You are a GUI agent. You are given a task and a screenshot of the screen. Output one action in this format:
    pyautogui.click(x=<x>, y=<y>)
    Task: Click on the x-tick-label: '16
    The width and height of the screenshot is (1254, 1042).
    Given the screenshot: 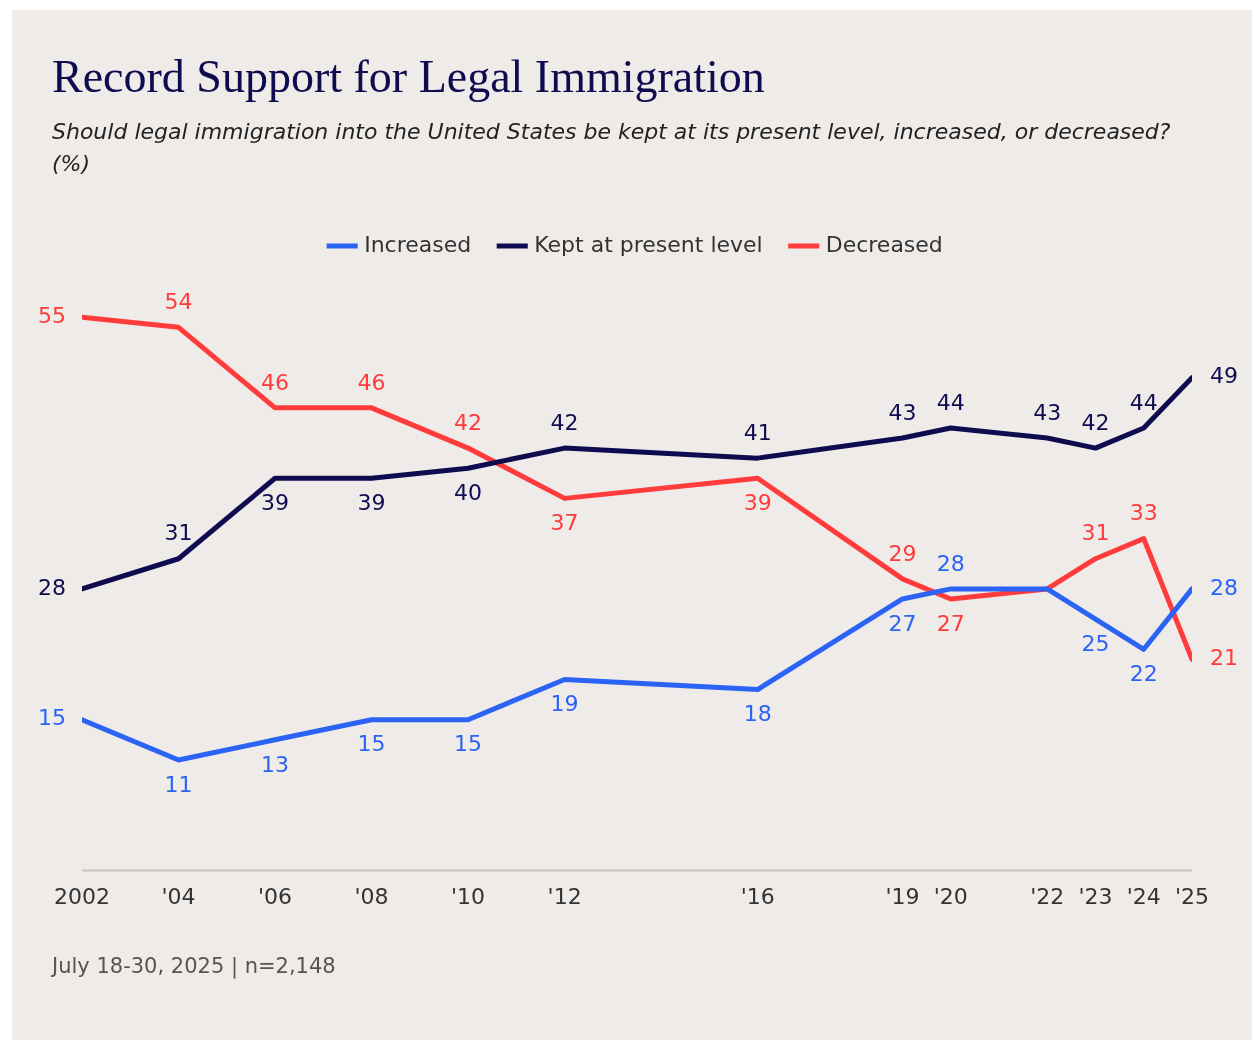 What is the action you would take?
    pyautogui.click(x=757, y=896)
    